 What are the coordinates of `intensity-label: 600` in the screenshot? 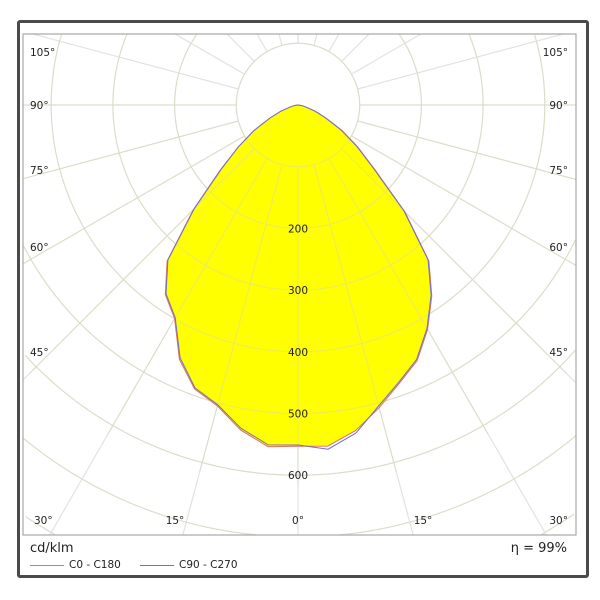 It's located at (298, 476).